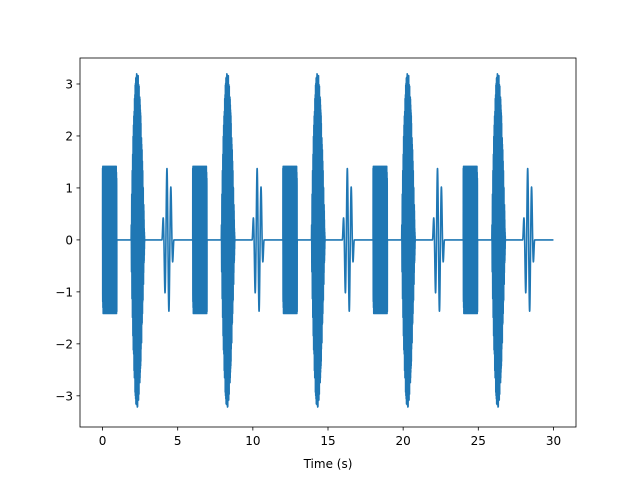 Image resolution: width=640 pixels, height=480 pixels. I want to click on x-tick-label: 5, so click(178, 441).